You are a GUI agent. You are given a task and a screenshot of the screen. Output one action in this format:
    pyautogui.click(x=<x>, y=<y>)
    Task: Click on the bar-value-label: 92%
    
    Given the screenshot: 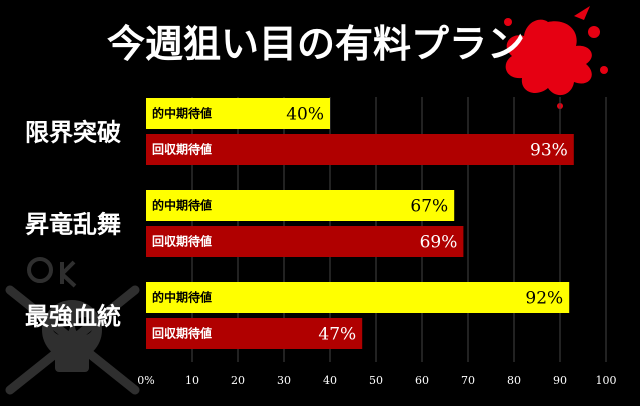 What is the action you would take?
    pyautogui.click(x=544, y=299)
    